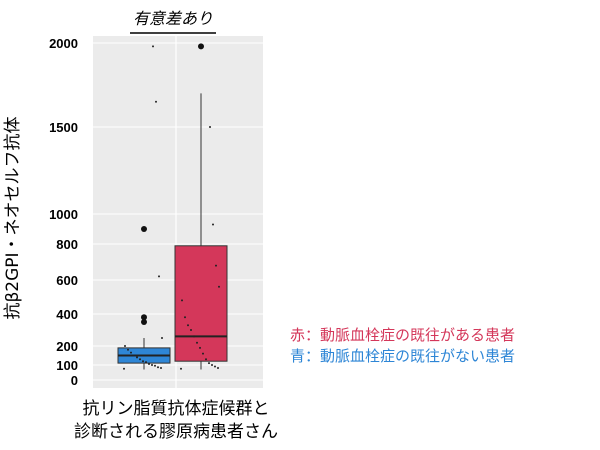  What do you see at coordinates (402, 356) in the screenshot?
I see `legend-blue: 青：動脈血栓症の既往がない患者` at bounding box center [402, 356].